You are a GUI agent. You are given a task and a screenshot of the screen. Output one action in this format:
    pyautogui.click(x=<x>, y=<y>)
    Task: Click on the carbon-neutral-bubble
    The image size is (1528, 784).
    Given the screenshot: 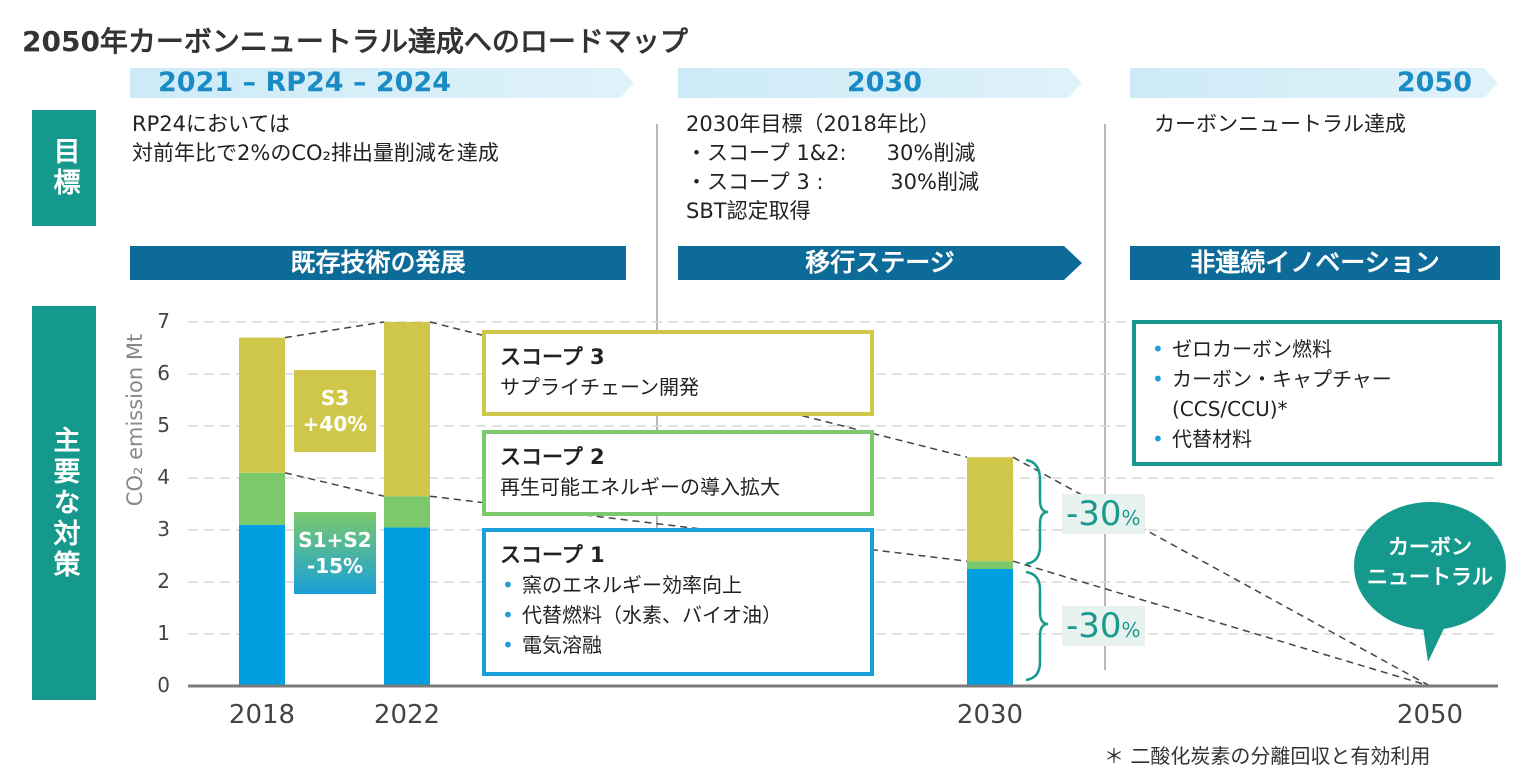 What is the action you would take?
    pyautogui.click(x=1430, y=566)
    